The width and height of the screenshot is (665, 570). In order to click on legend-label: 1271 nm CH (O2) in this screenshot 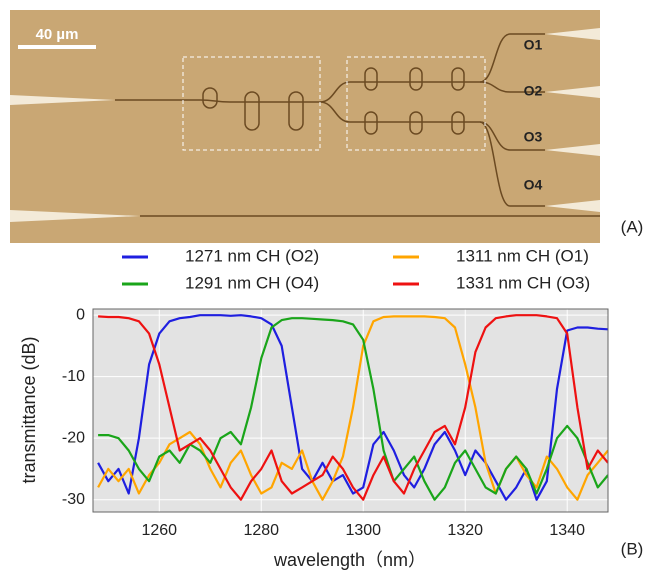, I will do `click(252, 255)`.